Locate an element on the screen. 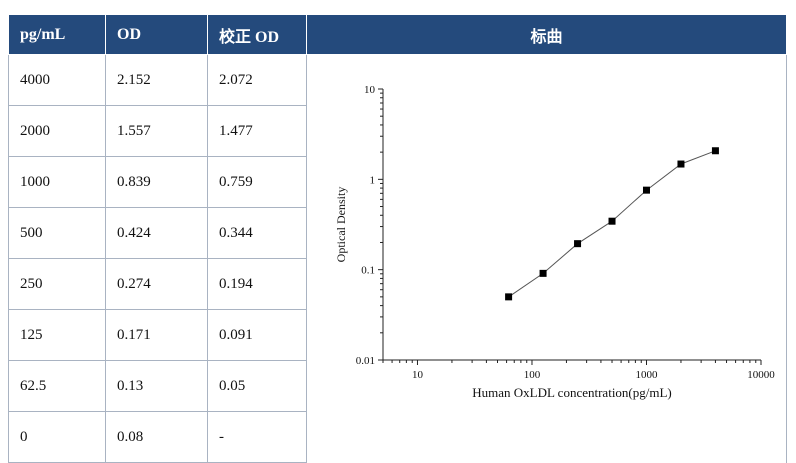  cell-concentration: 62.5 is located at coordinates (57, 386).